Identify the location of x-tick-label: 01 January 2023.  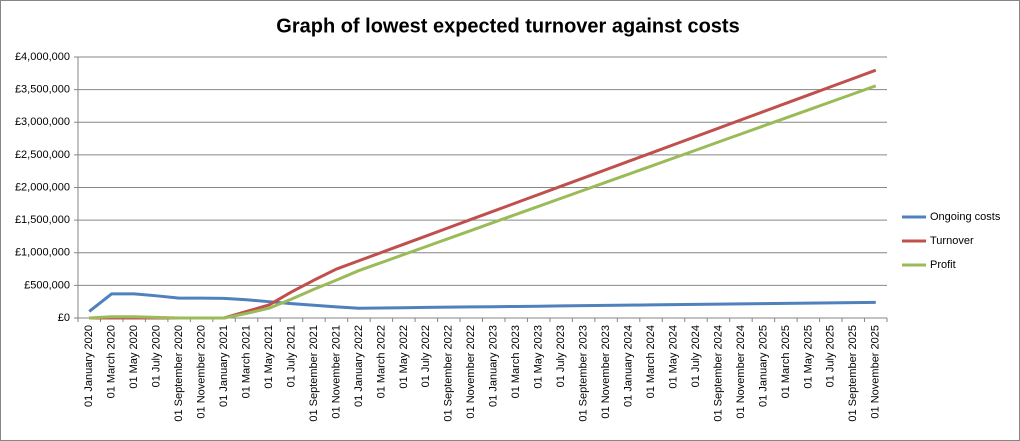
(494, 366).